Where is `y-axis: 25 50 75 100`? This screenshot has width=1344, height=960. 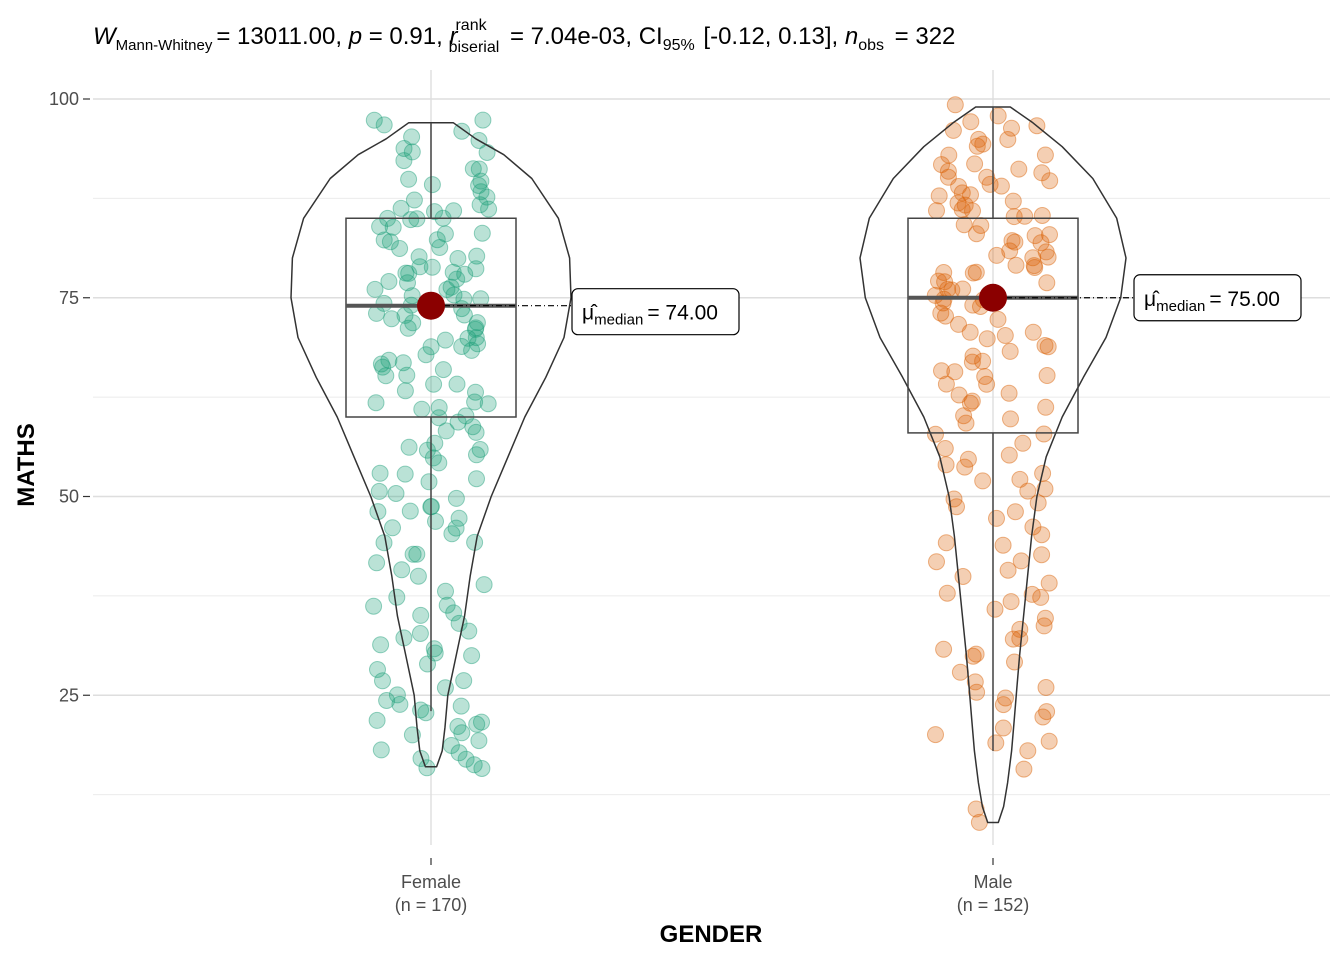
y-axis: 25 50 75 100 is located at coordinates (69, 397).